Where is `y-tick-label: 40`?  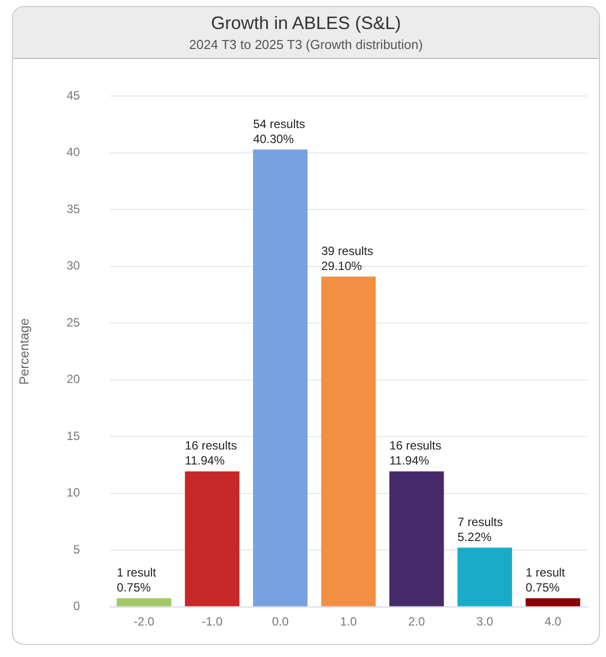
y-tick-label: 40 is located at coordinates (73, 152).